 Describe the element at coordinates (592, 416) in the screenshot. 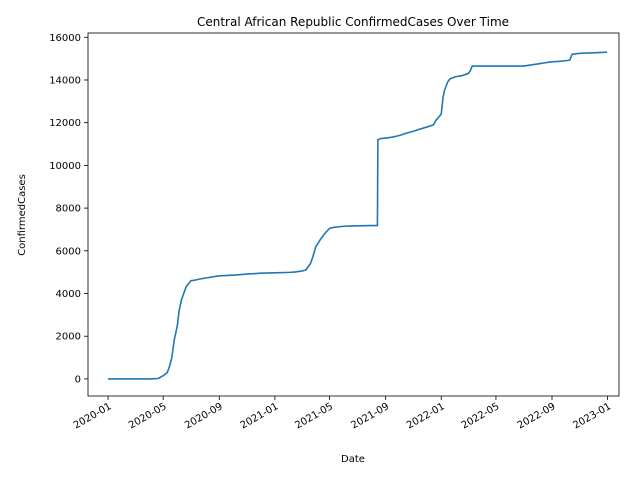

I see `x-tick-label: 2023-01` at that location.